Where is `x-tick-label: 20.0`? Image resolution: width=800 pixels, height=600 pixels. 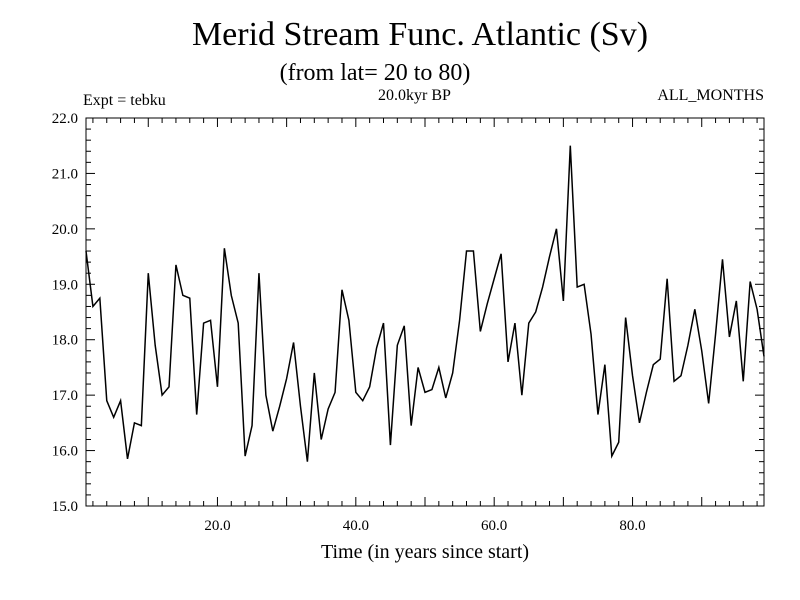
x-tick-label: 20.0 is located at coordinates (217, 526).